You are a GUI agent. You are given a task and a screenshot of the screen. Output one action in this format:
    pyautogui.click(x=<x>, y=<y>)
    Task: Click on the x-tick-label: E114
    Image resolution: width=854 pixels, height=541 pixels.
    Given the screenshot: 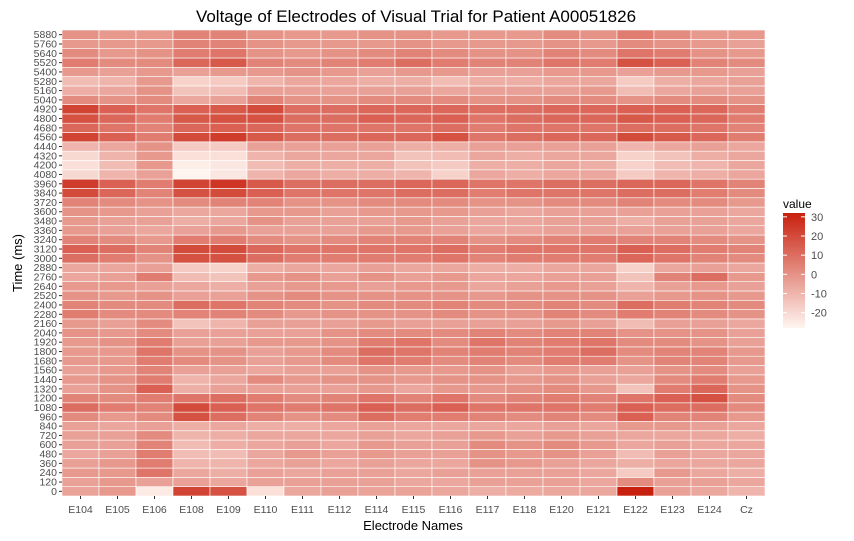 What is the action you would take?
    pyautogui.click(x=377, y=510)
    